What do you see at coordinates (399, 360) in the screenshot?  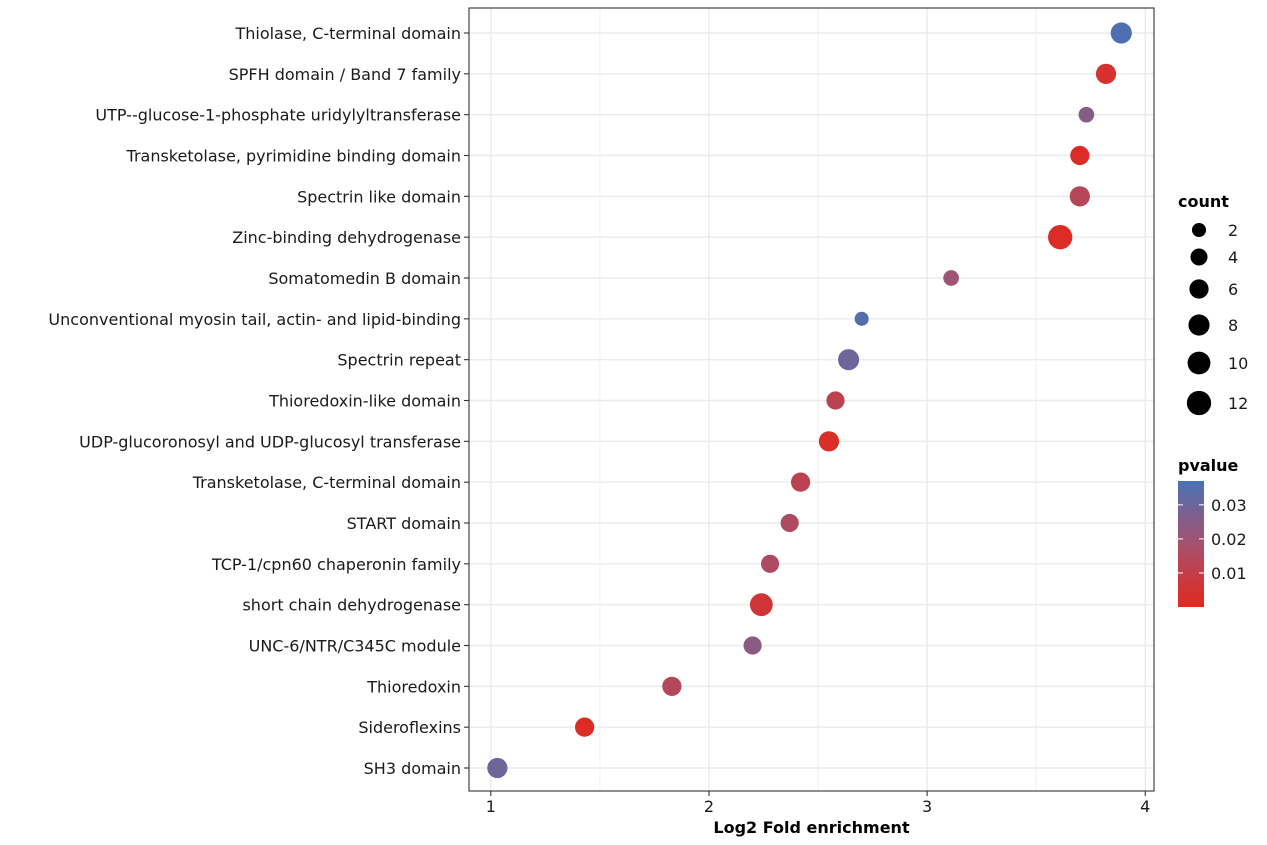 I see `y-tick-label: Spectrin repeat` at bounding box center [399, 360].